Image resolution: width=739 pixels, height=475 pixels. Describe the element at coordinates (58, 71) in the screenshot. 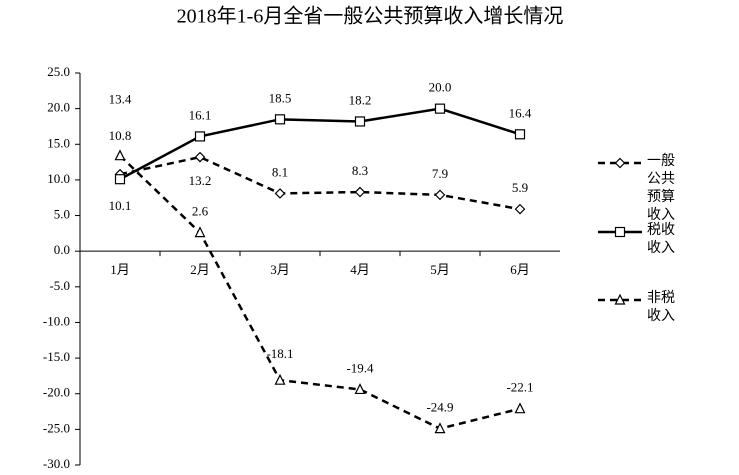

I see `y-tick-label: 25.0` at that location.